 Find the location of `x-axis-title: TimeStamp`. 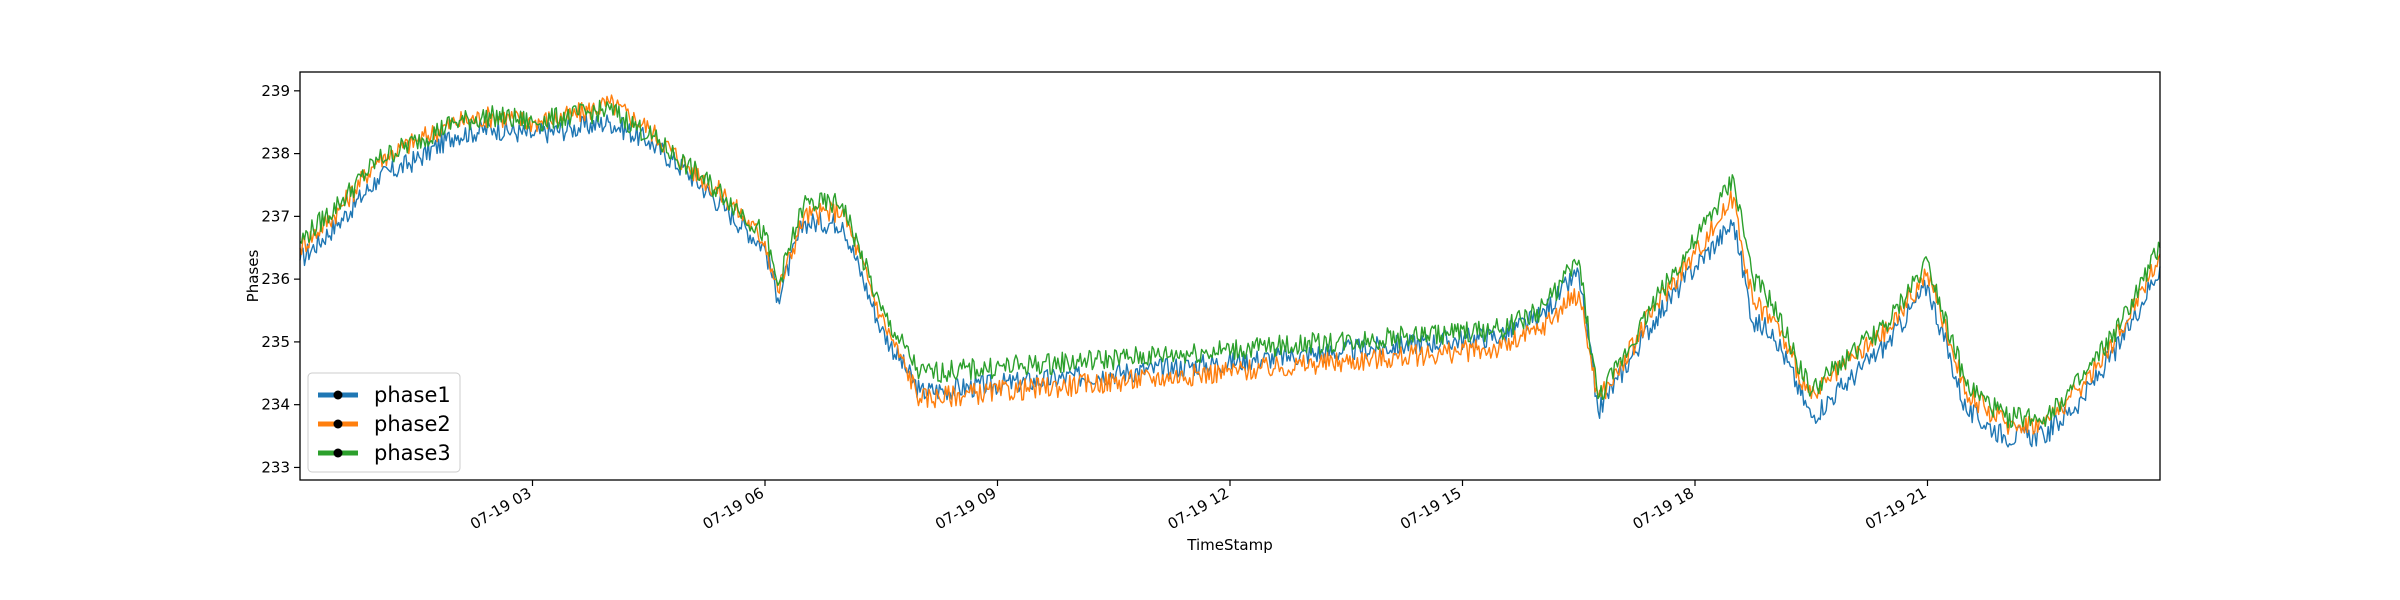

x-axis-title: TimeStamp is located at coordinates (1229, 545).